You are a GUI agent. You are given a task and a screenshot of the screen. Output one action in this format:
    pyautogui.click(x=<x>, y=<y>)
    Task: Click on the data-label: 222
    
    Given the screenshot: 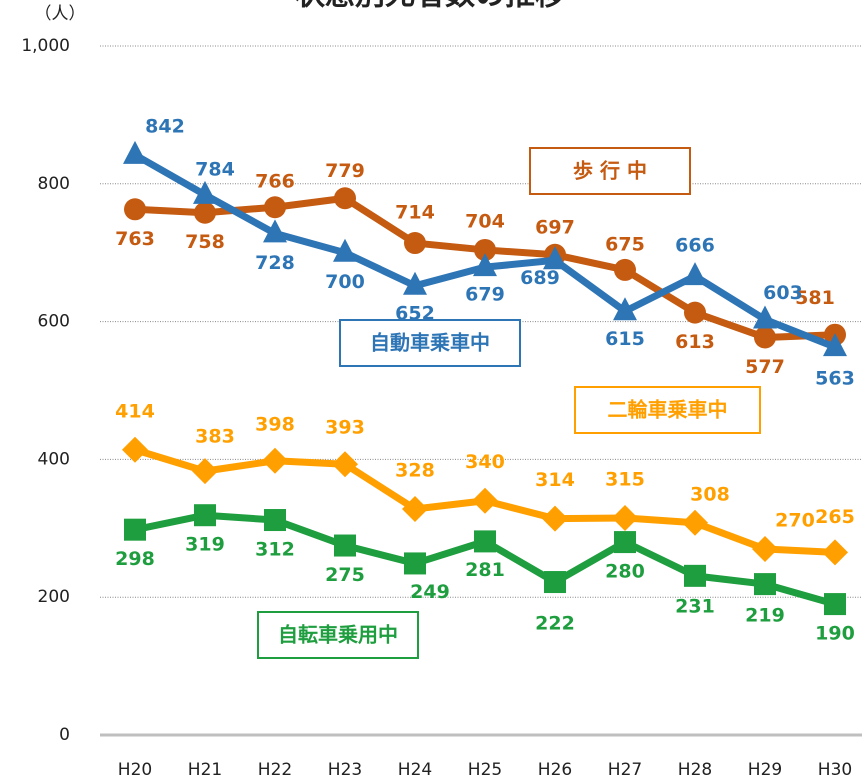 What is the action you would take?
    pyautogui.click(x=555, y=624)
    